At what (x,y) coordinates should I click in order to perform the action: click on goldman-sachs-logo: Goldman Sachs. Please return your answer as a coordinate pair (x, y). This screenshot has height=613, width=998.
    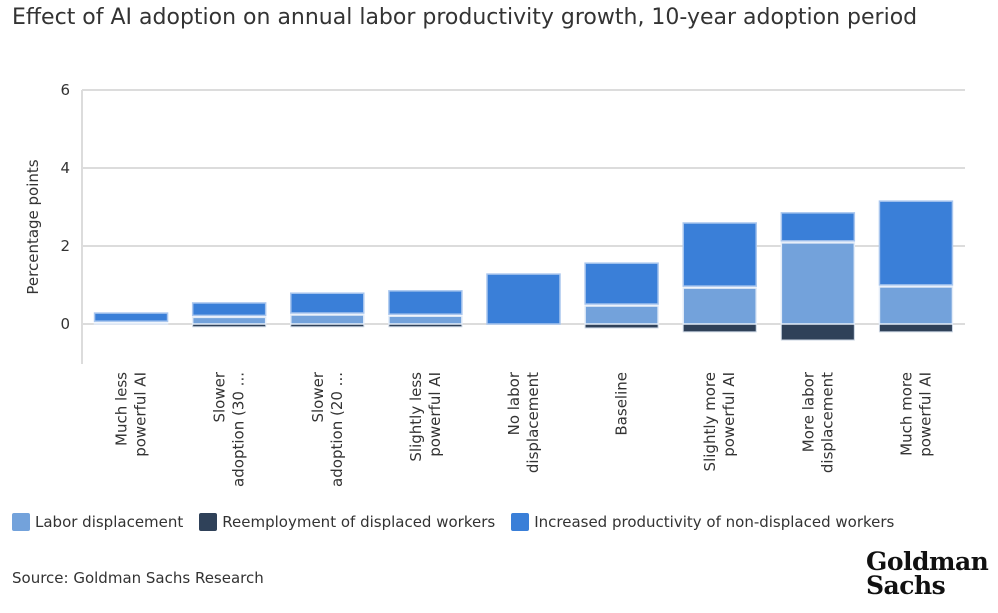
    Looking at the image, I should click on (927, 573).